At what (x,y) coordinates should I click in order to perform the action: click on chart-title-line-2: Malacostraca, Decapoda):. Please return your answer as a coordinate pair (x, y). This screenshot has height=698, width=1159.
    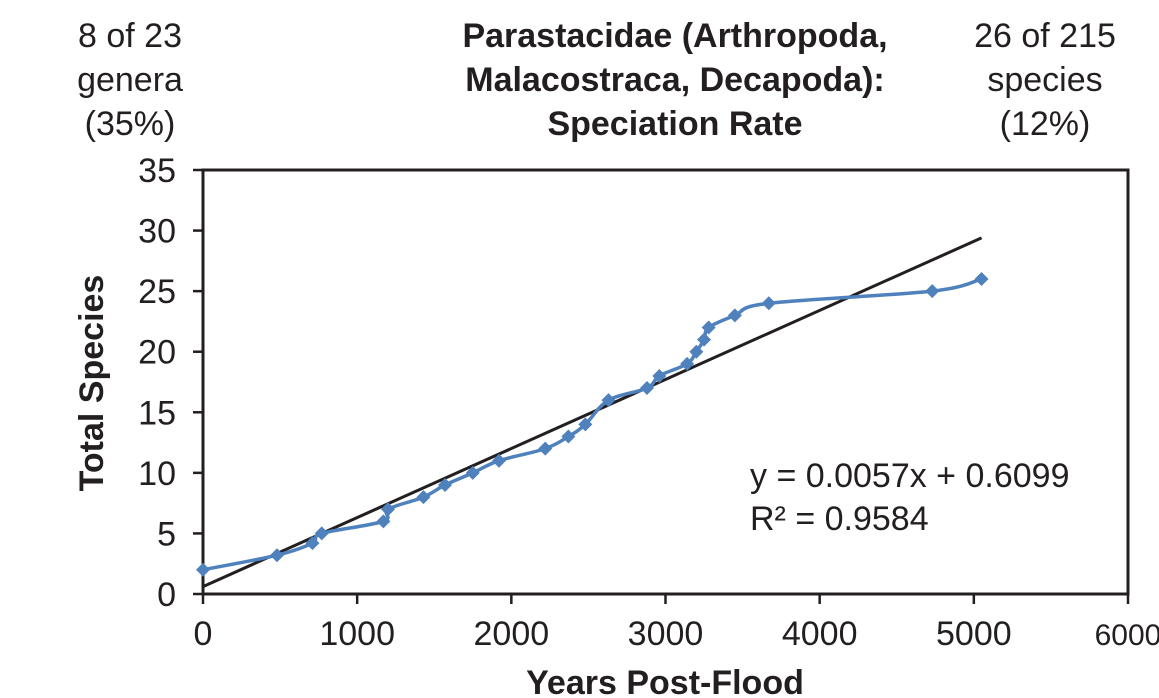
    Looking at the image, I should click on (675, 80).